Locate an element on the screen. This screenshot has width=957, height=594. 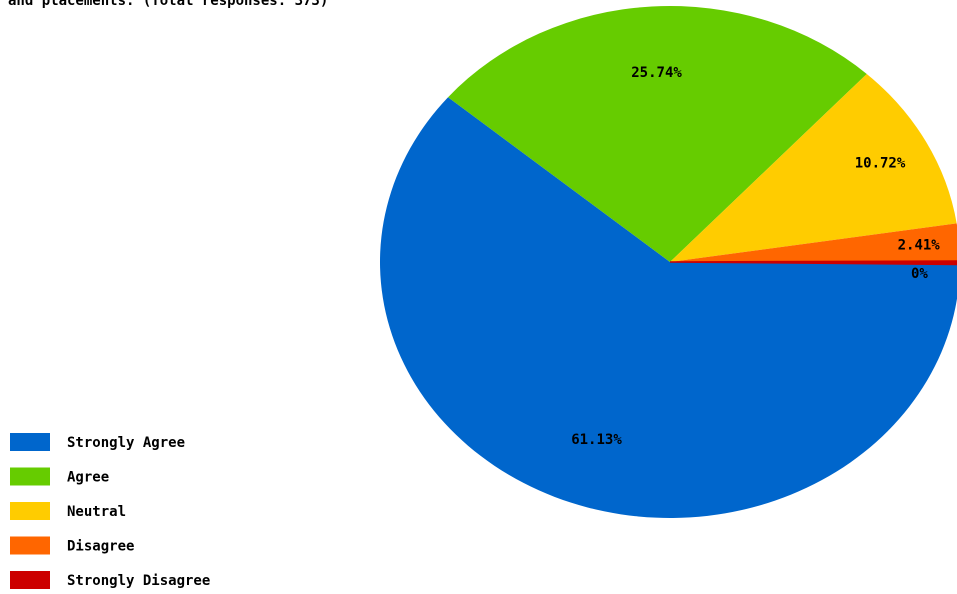
slice-label: 10.72% is located at coordinates (880, 164).